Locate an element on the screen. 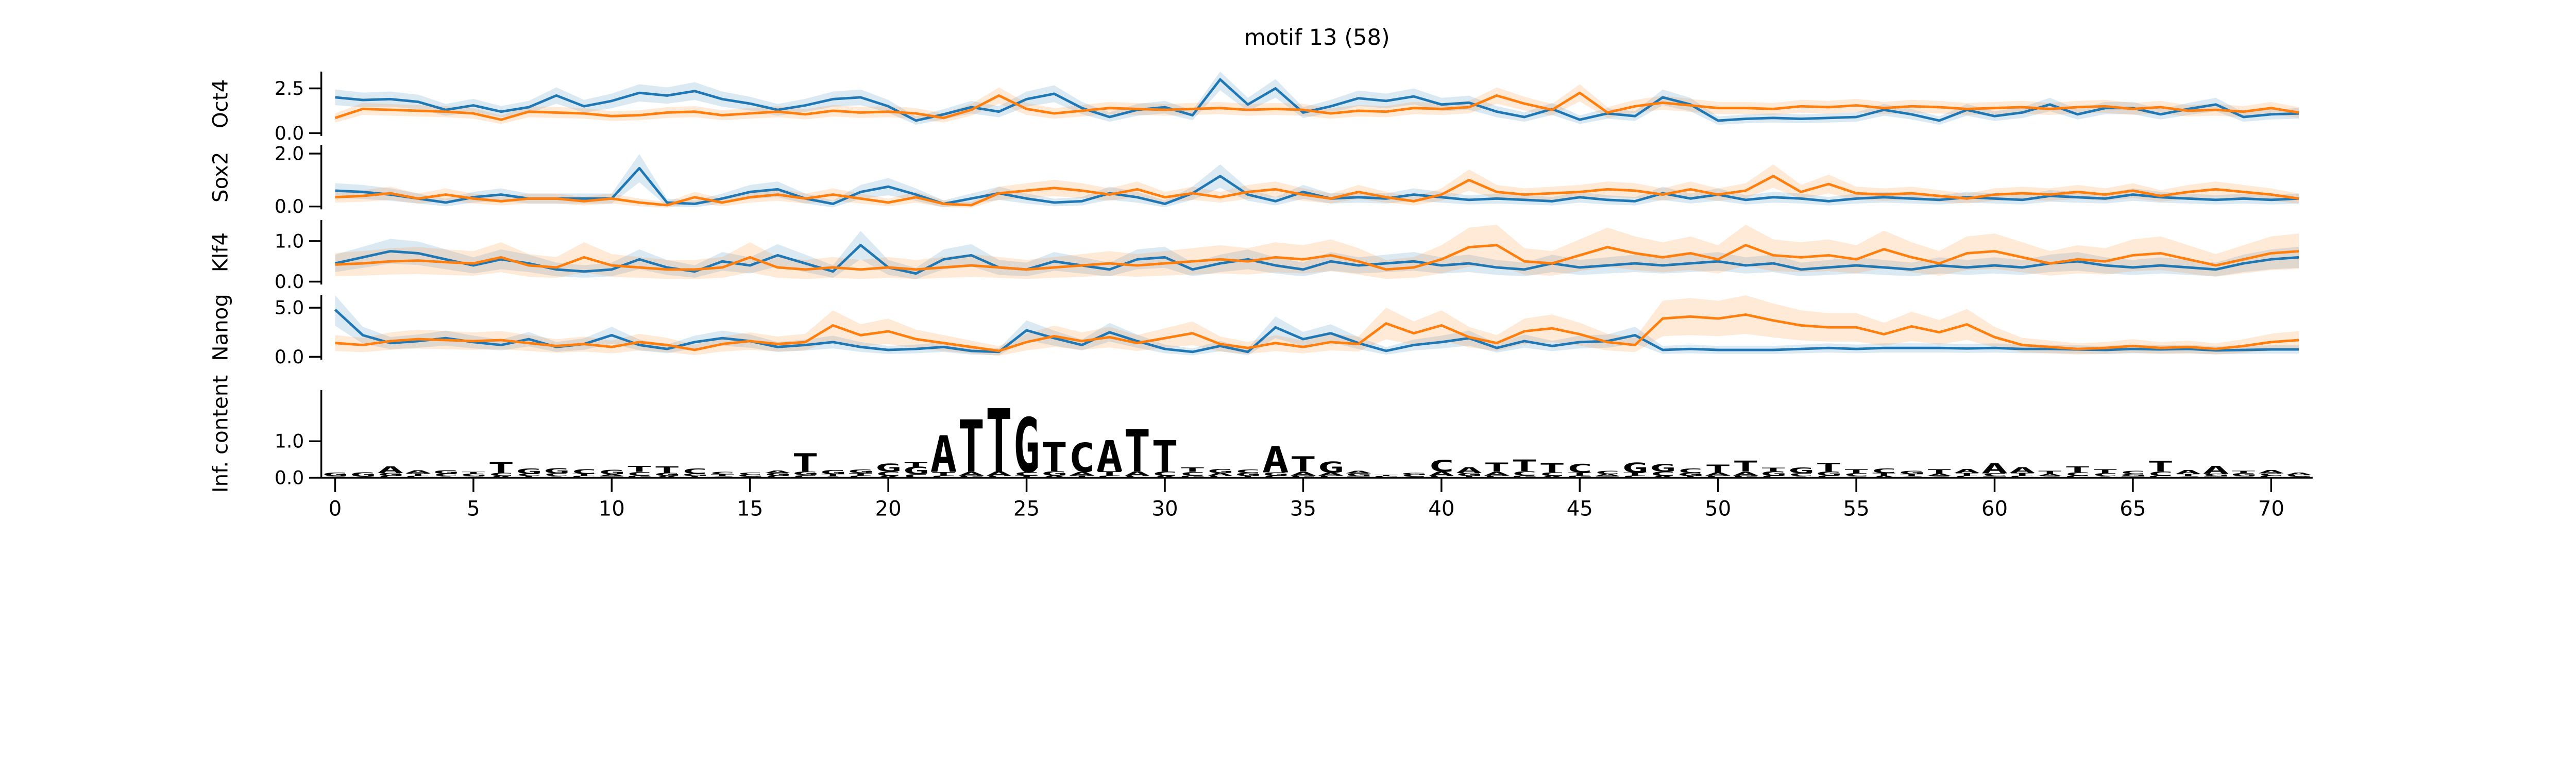 The width and height of the screenshot is (2576, 773). logo-letter-C-14: C is located at coordinates (722, 473).